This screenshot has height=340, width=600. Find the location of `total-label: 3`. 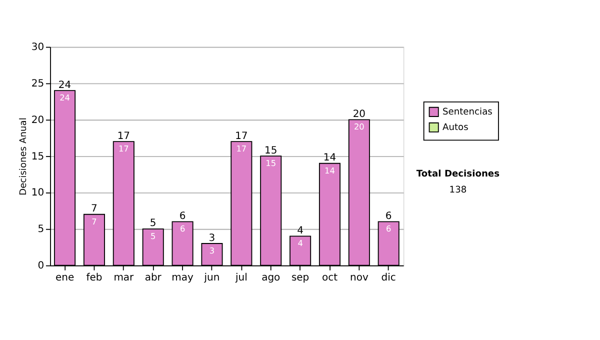

total-label: 3 is located at coordinates (212, 238).